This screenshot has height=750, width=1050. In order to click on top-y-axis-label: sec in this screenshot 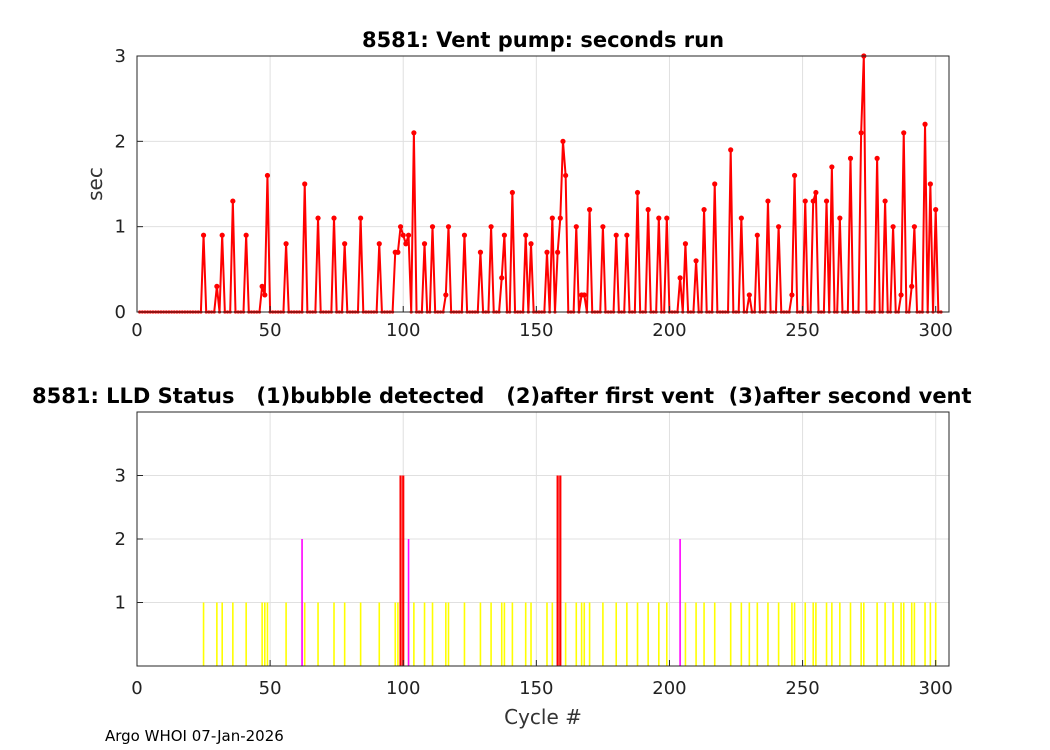, I will do `click(95, 184)`.